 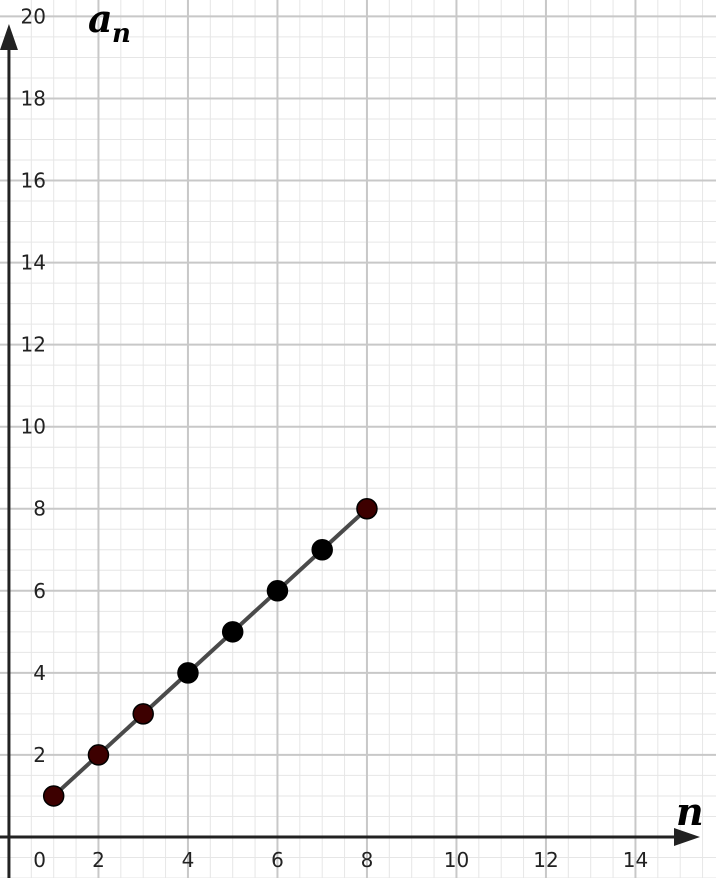 What do you see at coordinates (33, 98) in the screenshot?
I see `y-tick-label: 18` at bounding box center [33, 98].